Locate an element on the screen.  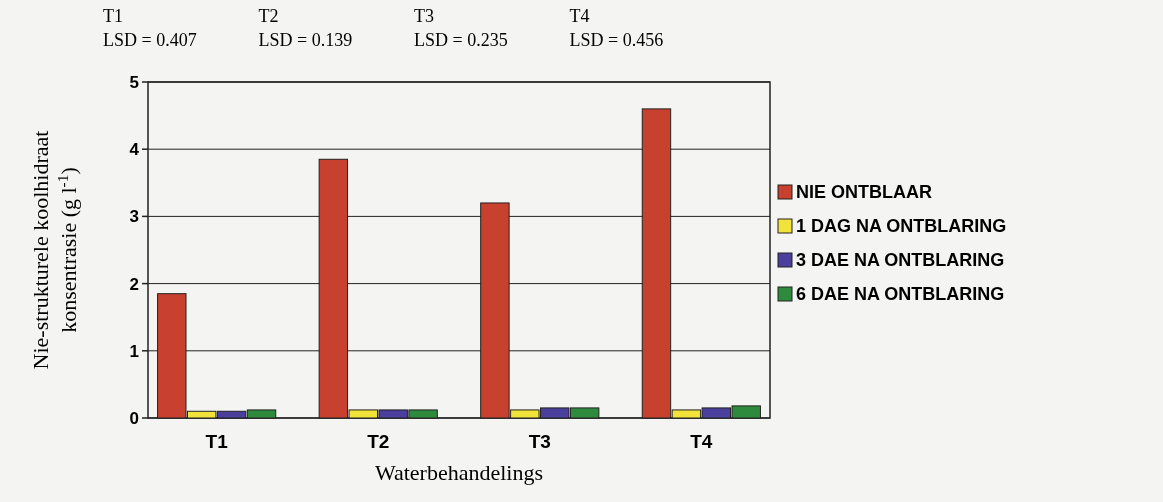
text: T1 LSD = 0.407 is located at coordinates (150, 28).